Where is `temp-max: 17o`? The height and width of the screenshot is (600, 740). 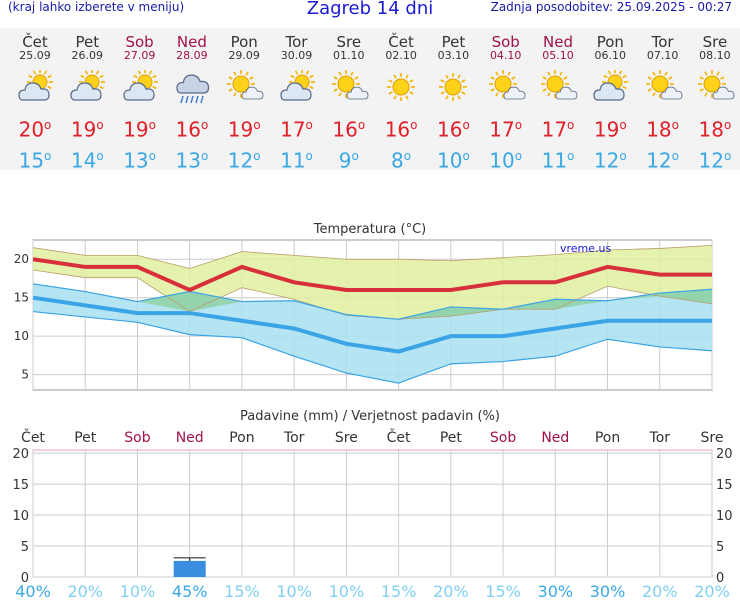
temp-max: 17o is located at coordinates (558, 127).